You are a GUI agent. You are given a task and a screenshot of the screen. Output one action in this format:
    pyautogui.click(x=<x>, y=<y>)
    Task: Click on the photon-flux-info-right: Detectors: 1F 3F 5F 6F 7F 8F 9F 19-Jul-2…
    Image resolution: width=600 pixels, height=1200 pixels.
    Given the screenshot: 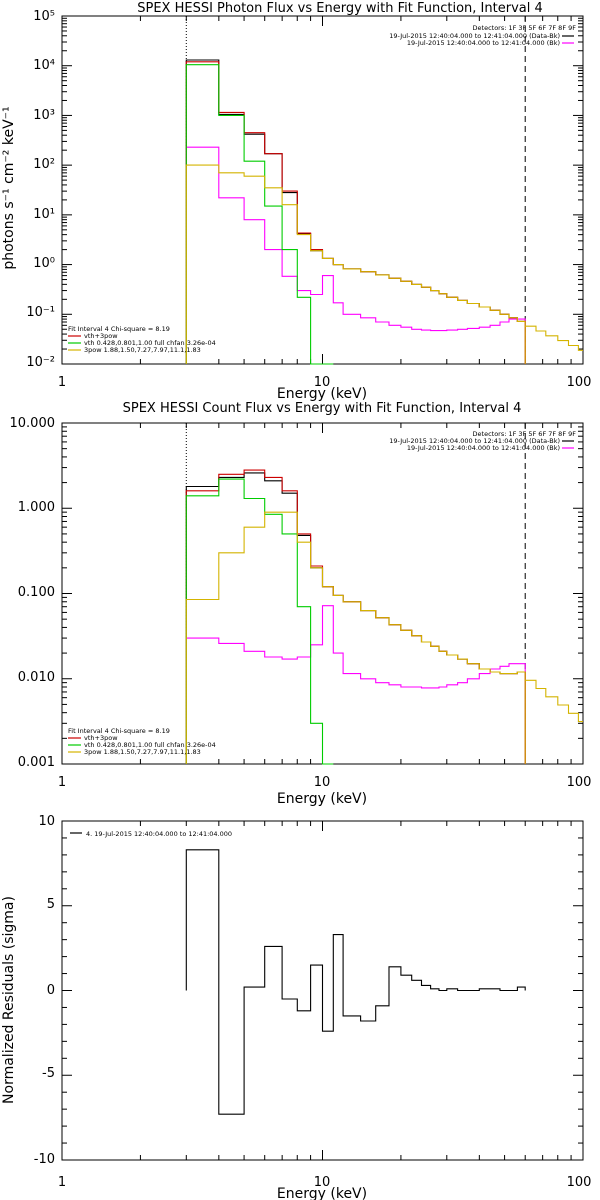 What is the action you would take?
    pyautogui.click(x=482, y=35)
    